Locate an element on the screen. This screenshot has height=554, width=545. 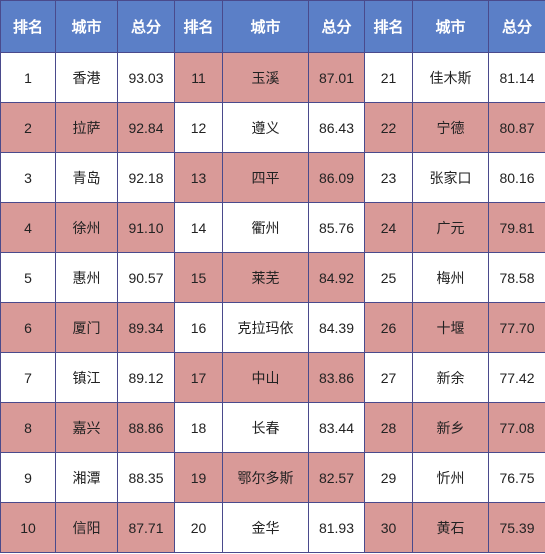
score-cell: 81.14 is located at coordinates (516, 77).